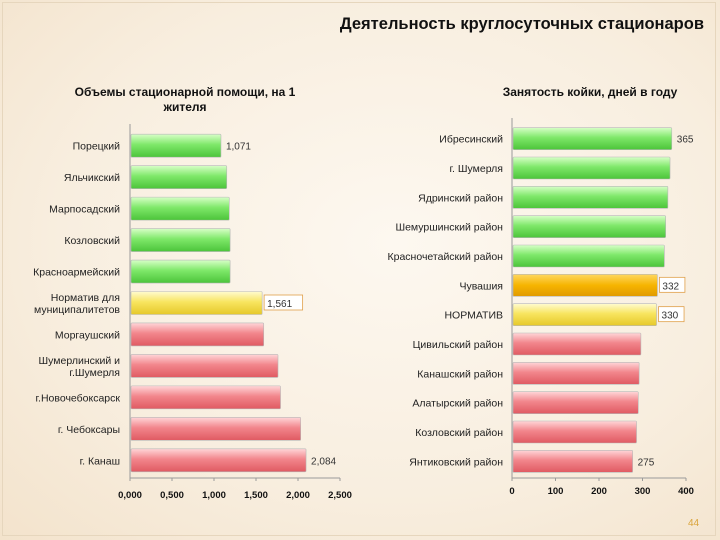  Describe the element at coordinates (80, 367) in the screenshot. I see `left-category-label: Шумерлинский и г.Шумерля` at that location.